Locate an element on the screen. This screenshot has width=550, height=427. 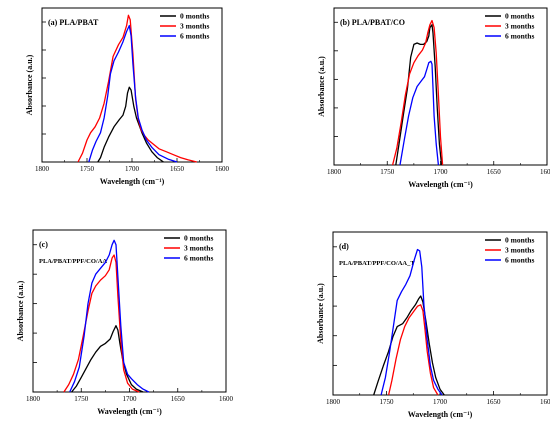
panel-title: (b) PLA/PBAT/CO is located at coordinates (372, 22).